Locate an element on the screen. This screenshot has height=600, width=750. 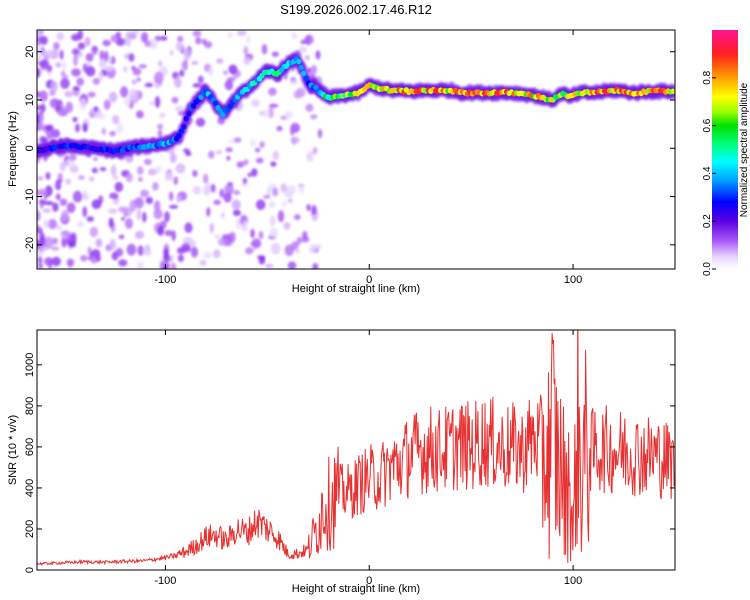
colorbar-tick-label: 0.2 is located at coordinates (707, 221).